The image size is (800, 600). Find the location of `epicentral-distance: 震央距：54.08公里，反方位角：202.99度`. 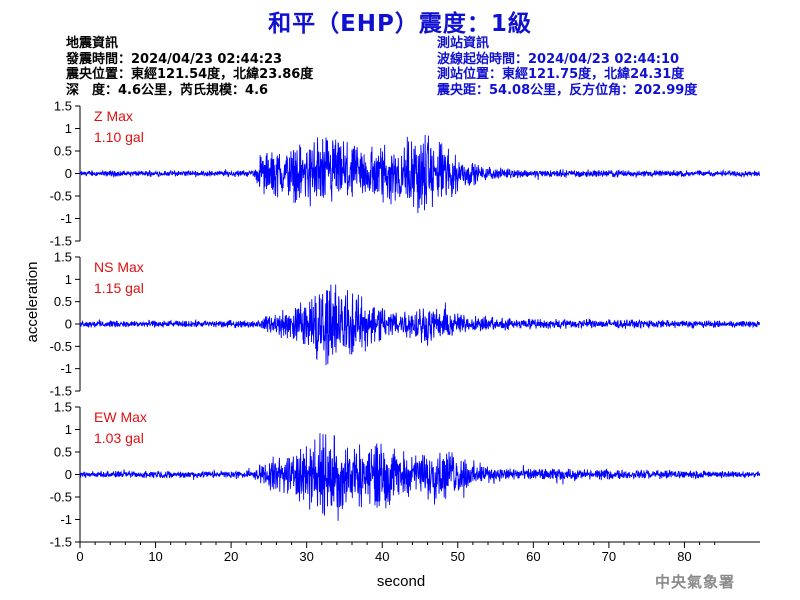

epicentral-distance: 震央距：54.08公里，反方位角：202.99度 is located at coordinates (567, 90).